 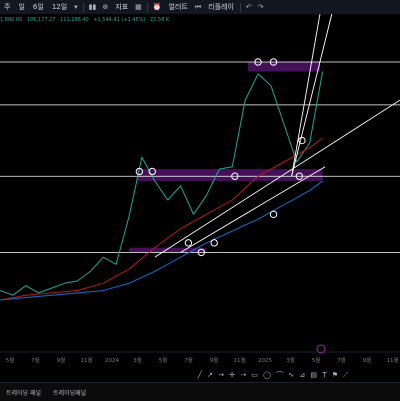 What do you see at coordinates (178, 7) in the screenshot?
I see `alert-button: 얼러트` at bounding box center [178, 7].